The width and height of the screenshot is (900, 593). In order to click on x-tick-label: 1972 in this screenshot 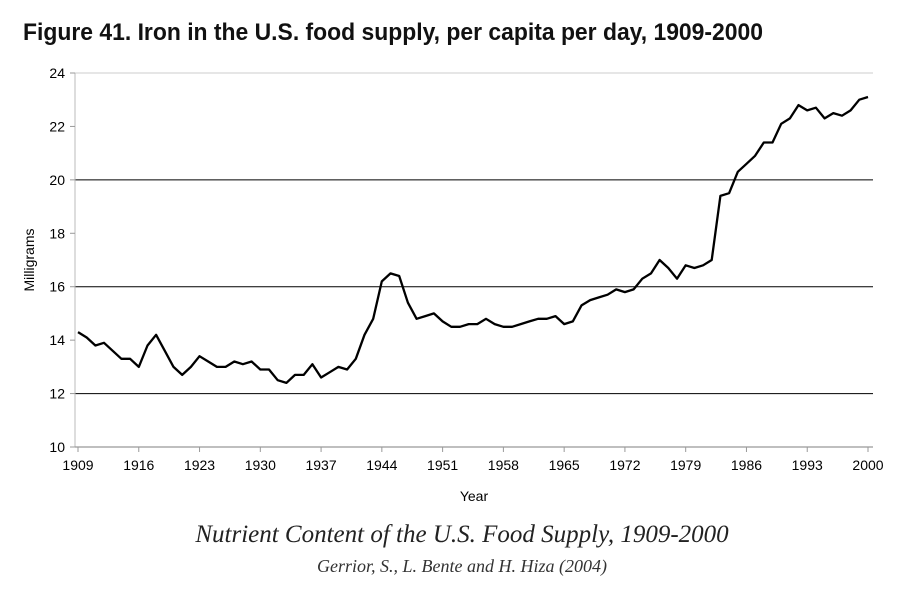, I will do `click(624, 465)`.